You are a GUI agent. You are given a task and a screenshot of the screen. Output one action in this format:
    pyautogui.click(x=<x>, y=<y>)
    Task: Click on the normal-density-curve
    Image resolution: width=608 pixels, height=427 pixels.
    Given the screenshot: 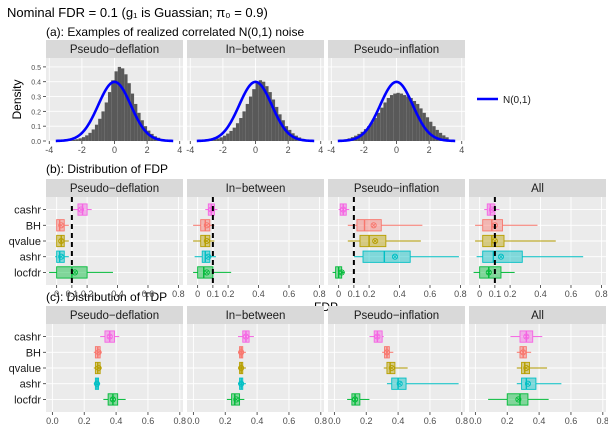 What is the action you would take?
    pyautogui.click(x=255, y=111)
    